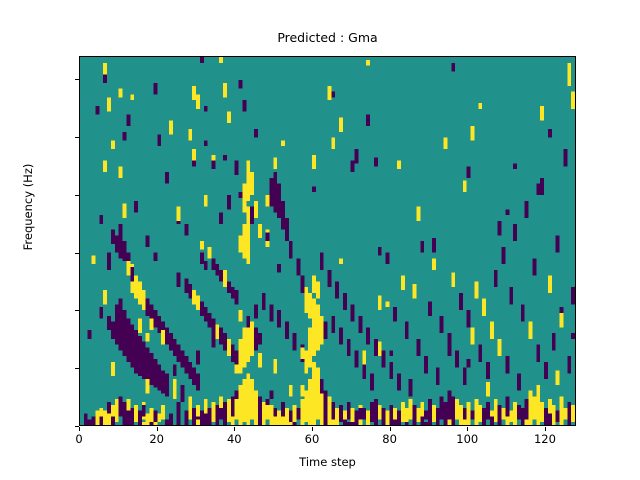 This screenshot has width=640, height=480. I want to click on x-tick-label: 40, so click(234, 439).